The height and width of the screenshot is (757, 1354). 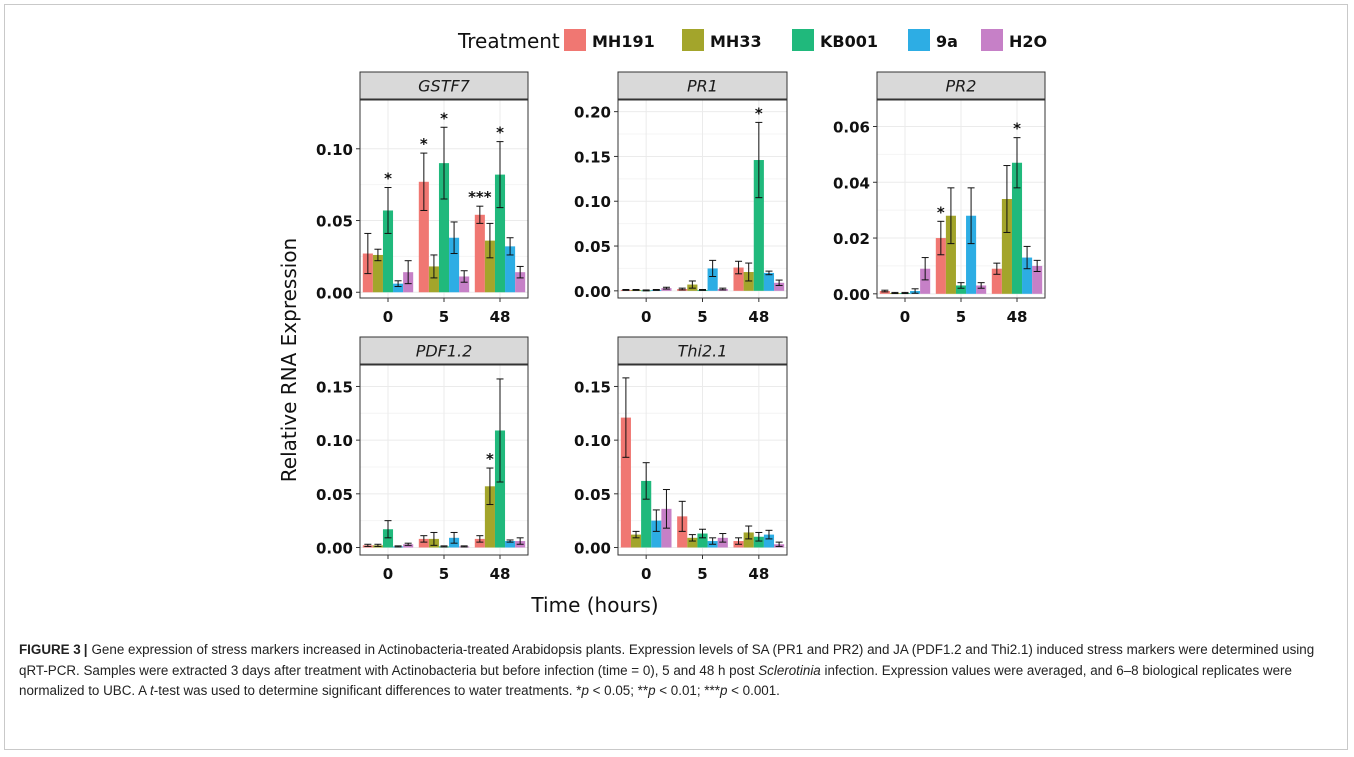 What do you see at coordinates (702, 86) in the screenshot?
I see `facet-title: PR1` at bounding box center [702, 86].